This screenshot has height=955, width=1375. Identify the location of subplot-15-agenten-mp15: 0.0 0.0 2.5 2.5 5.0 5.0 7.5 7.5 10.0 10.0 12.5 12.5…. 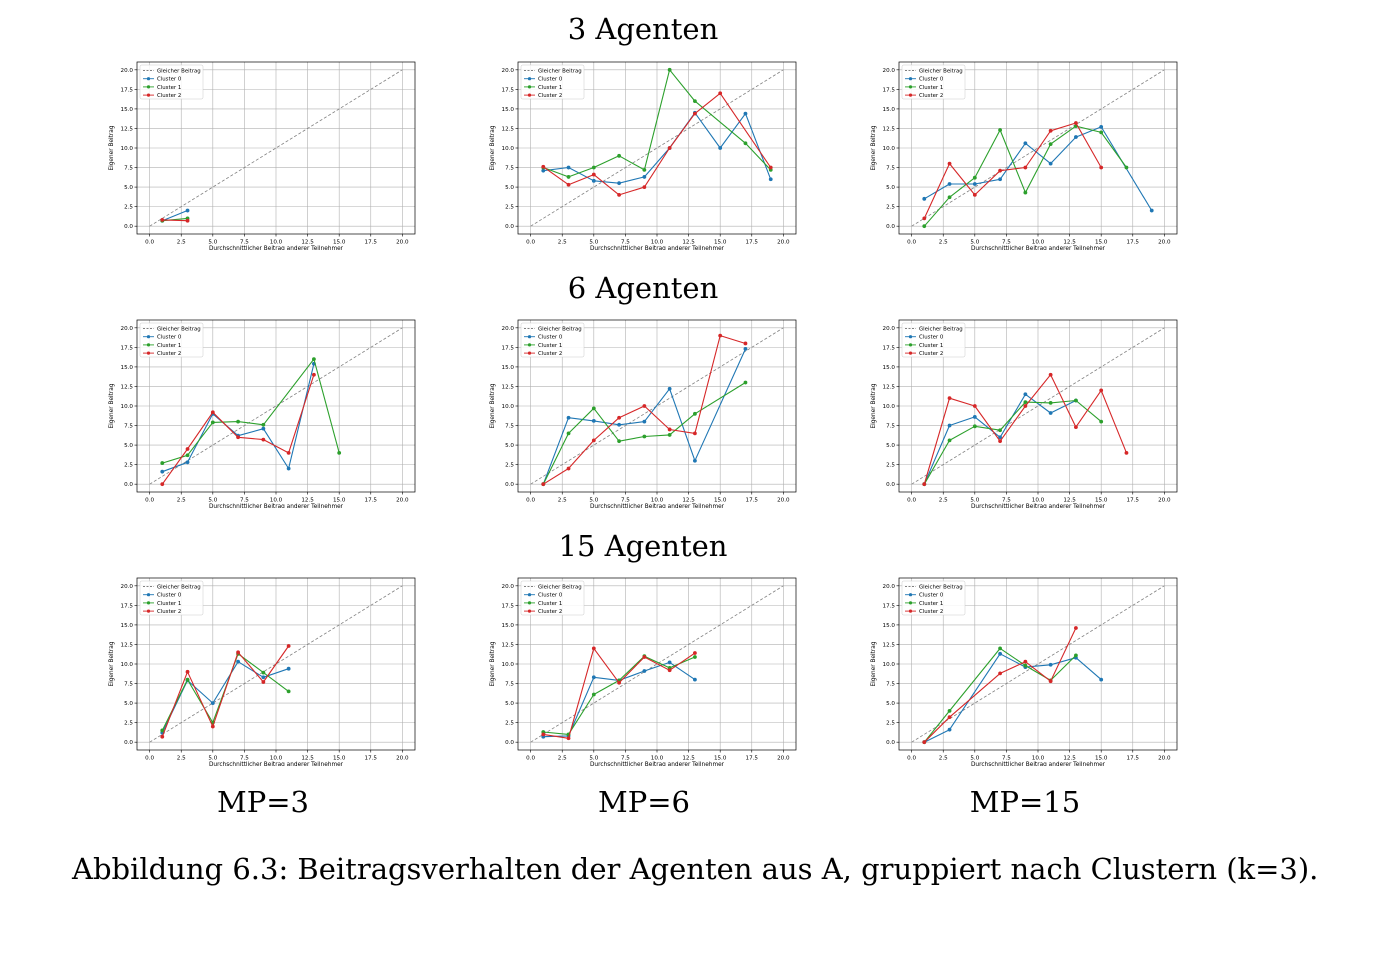
(1024, 671).